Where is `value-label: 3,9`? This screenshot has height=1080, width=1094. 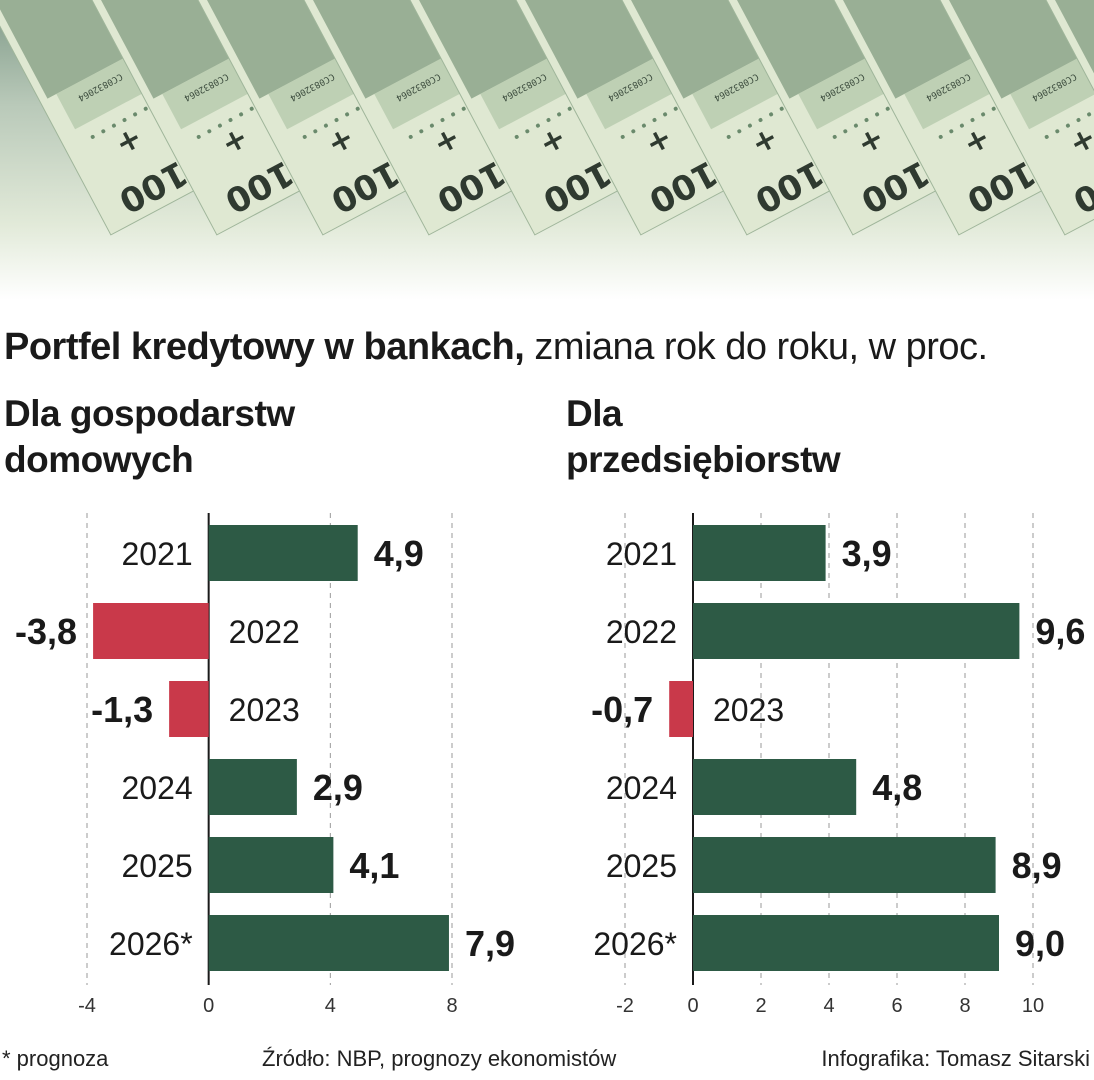 value-label: 3,9 is located at coordinates (867, 553).